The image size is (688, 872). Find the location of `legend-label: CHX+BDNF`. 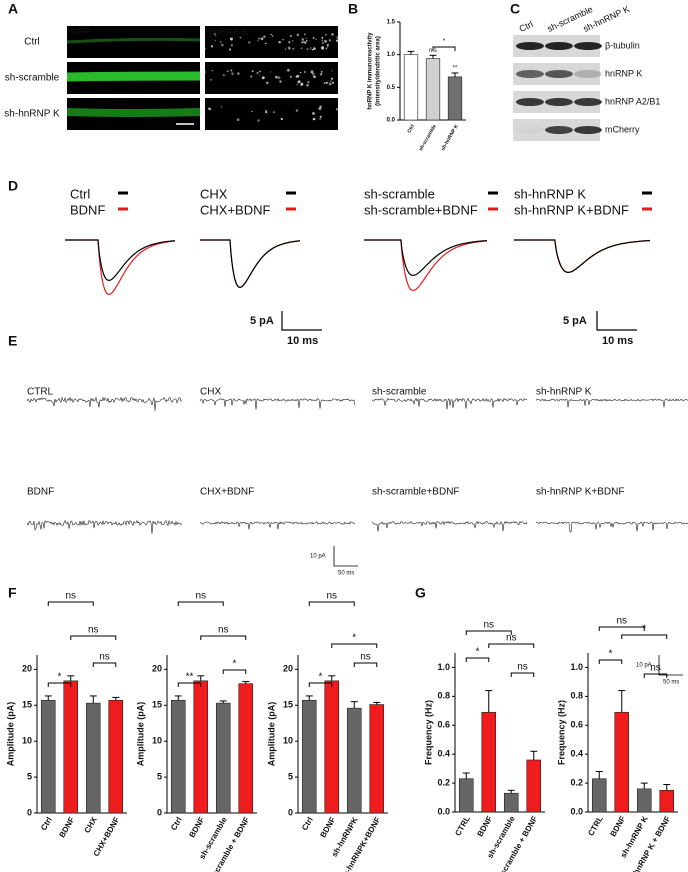

legend-label: CHX+BDNF is located at coordinates (235, 209).